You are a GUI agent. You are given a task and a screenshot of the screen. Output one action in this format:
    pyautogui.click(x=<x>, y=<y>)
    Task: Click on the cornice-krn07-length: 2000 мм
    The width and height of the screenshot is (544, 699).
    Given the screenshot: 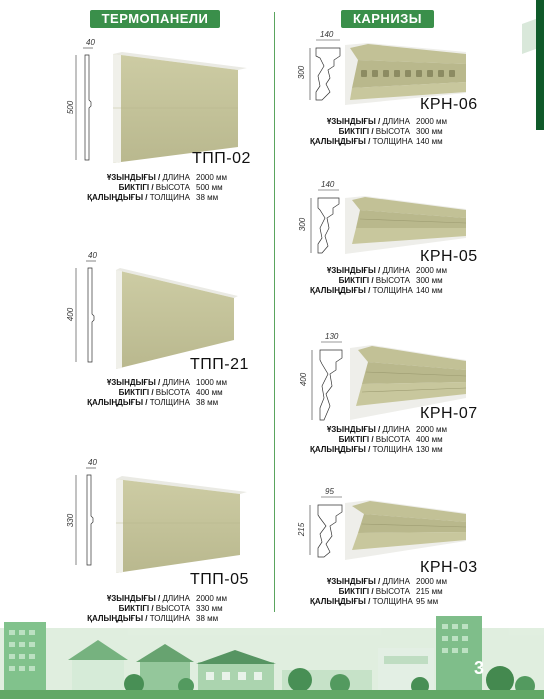 What is the action you would take?
    pyautogui.click(x=432, y=429)
    